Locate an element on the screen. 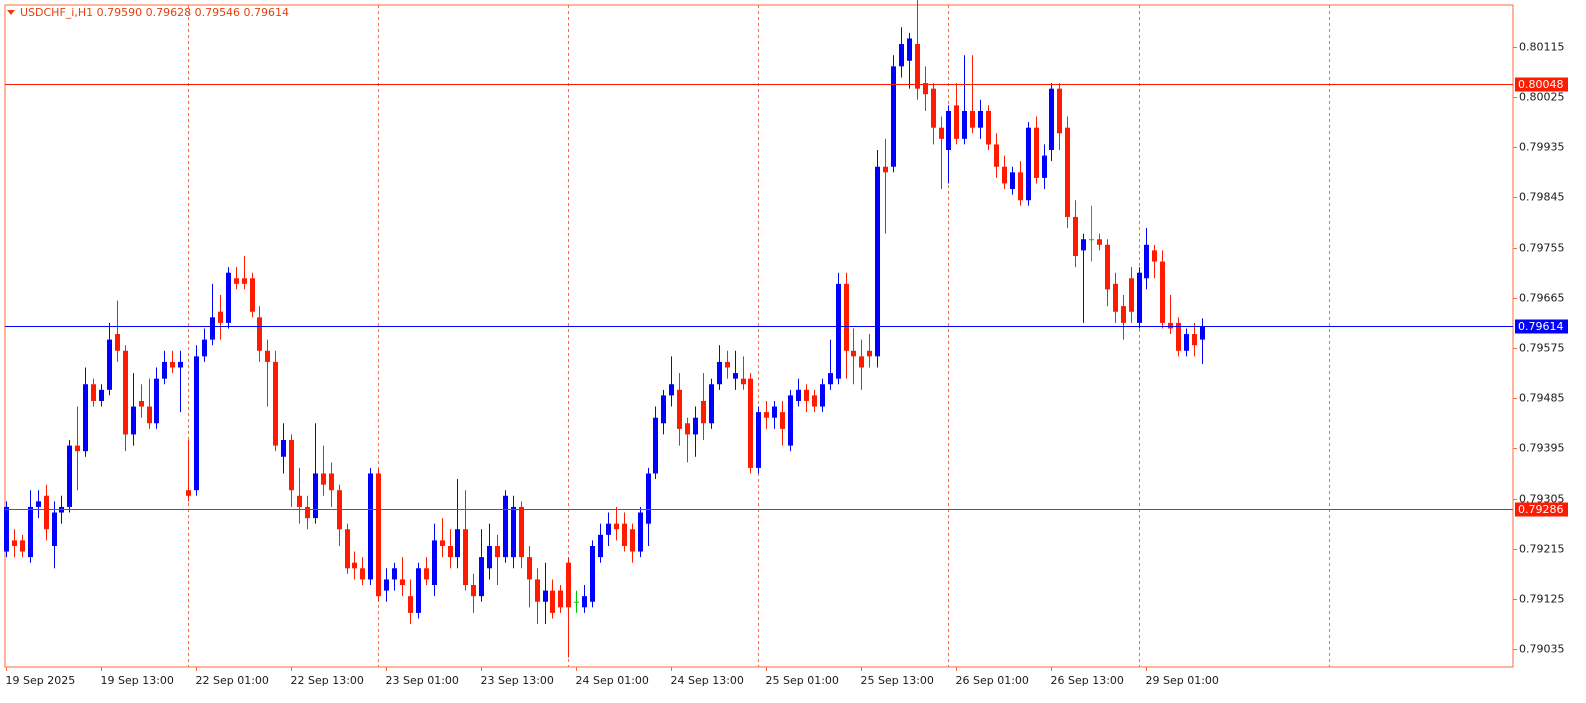 The height and width of the screenshot is (703, 1586). x-tick-label: 26 Sep 01:00 is located at coordinates (992, 680).